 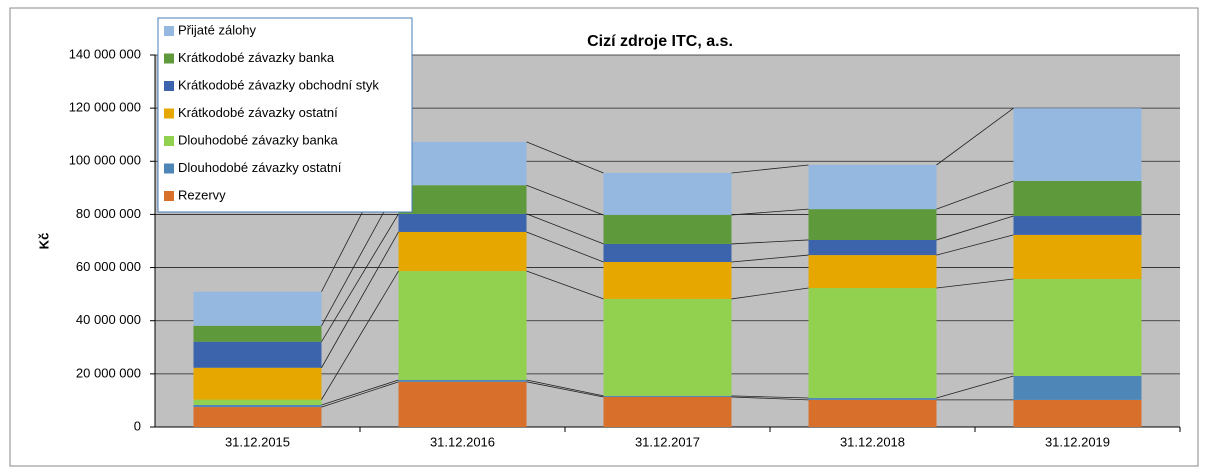 I want to click on y-tick-label: 80 000 000, so click(x=108, y=213).